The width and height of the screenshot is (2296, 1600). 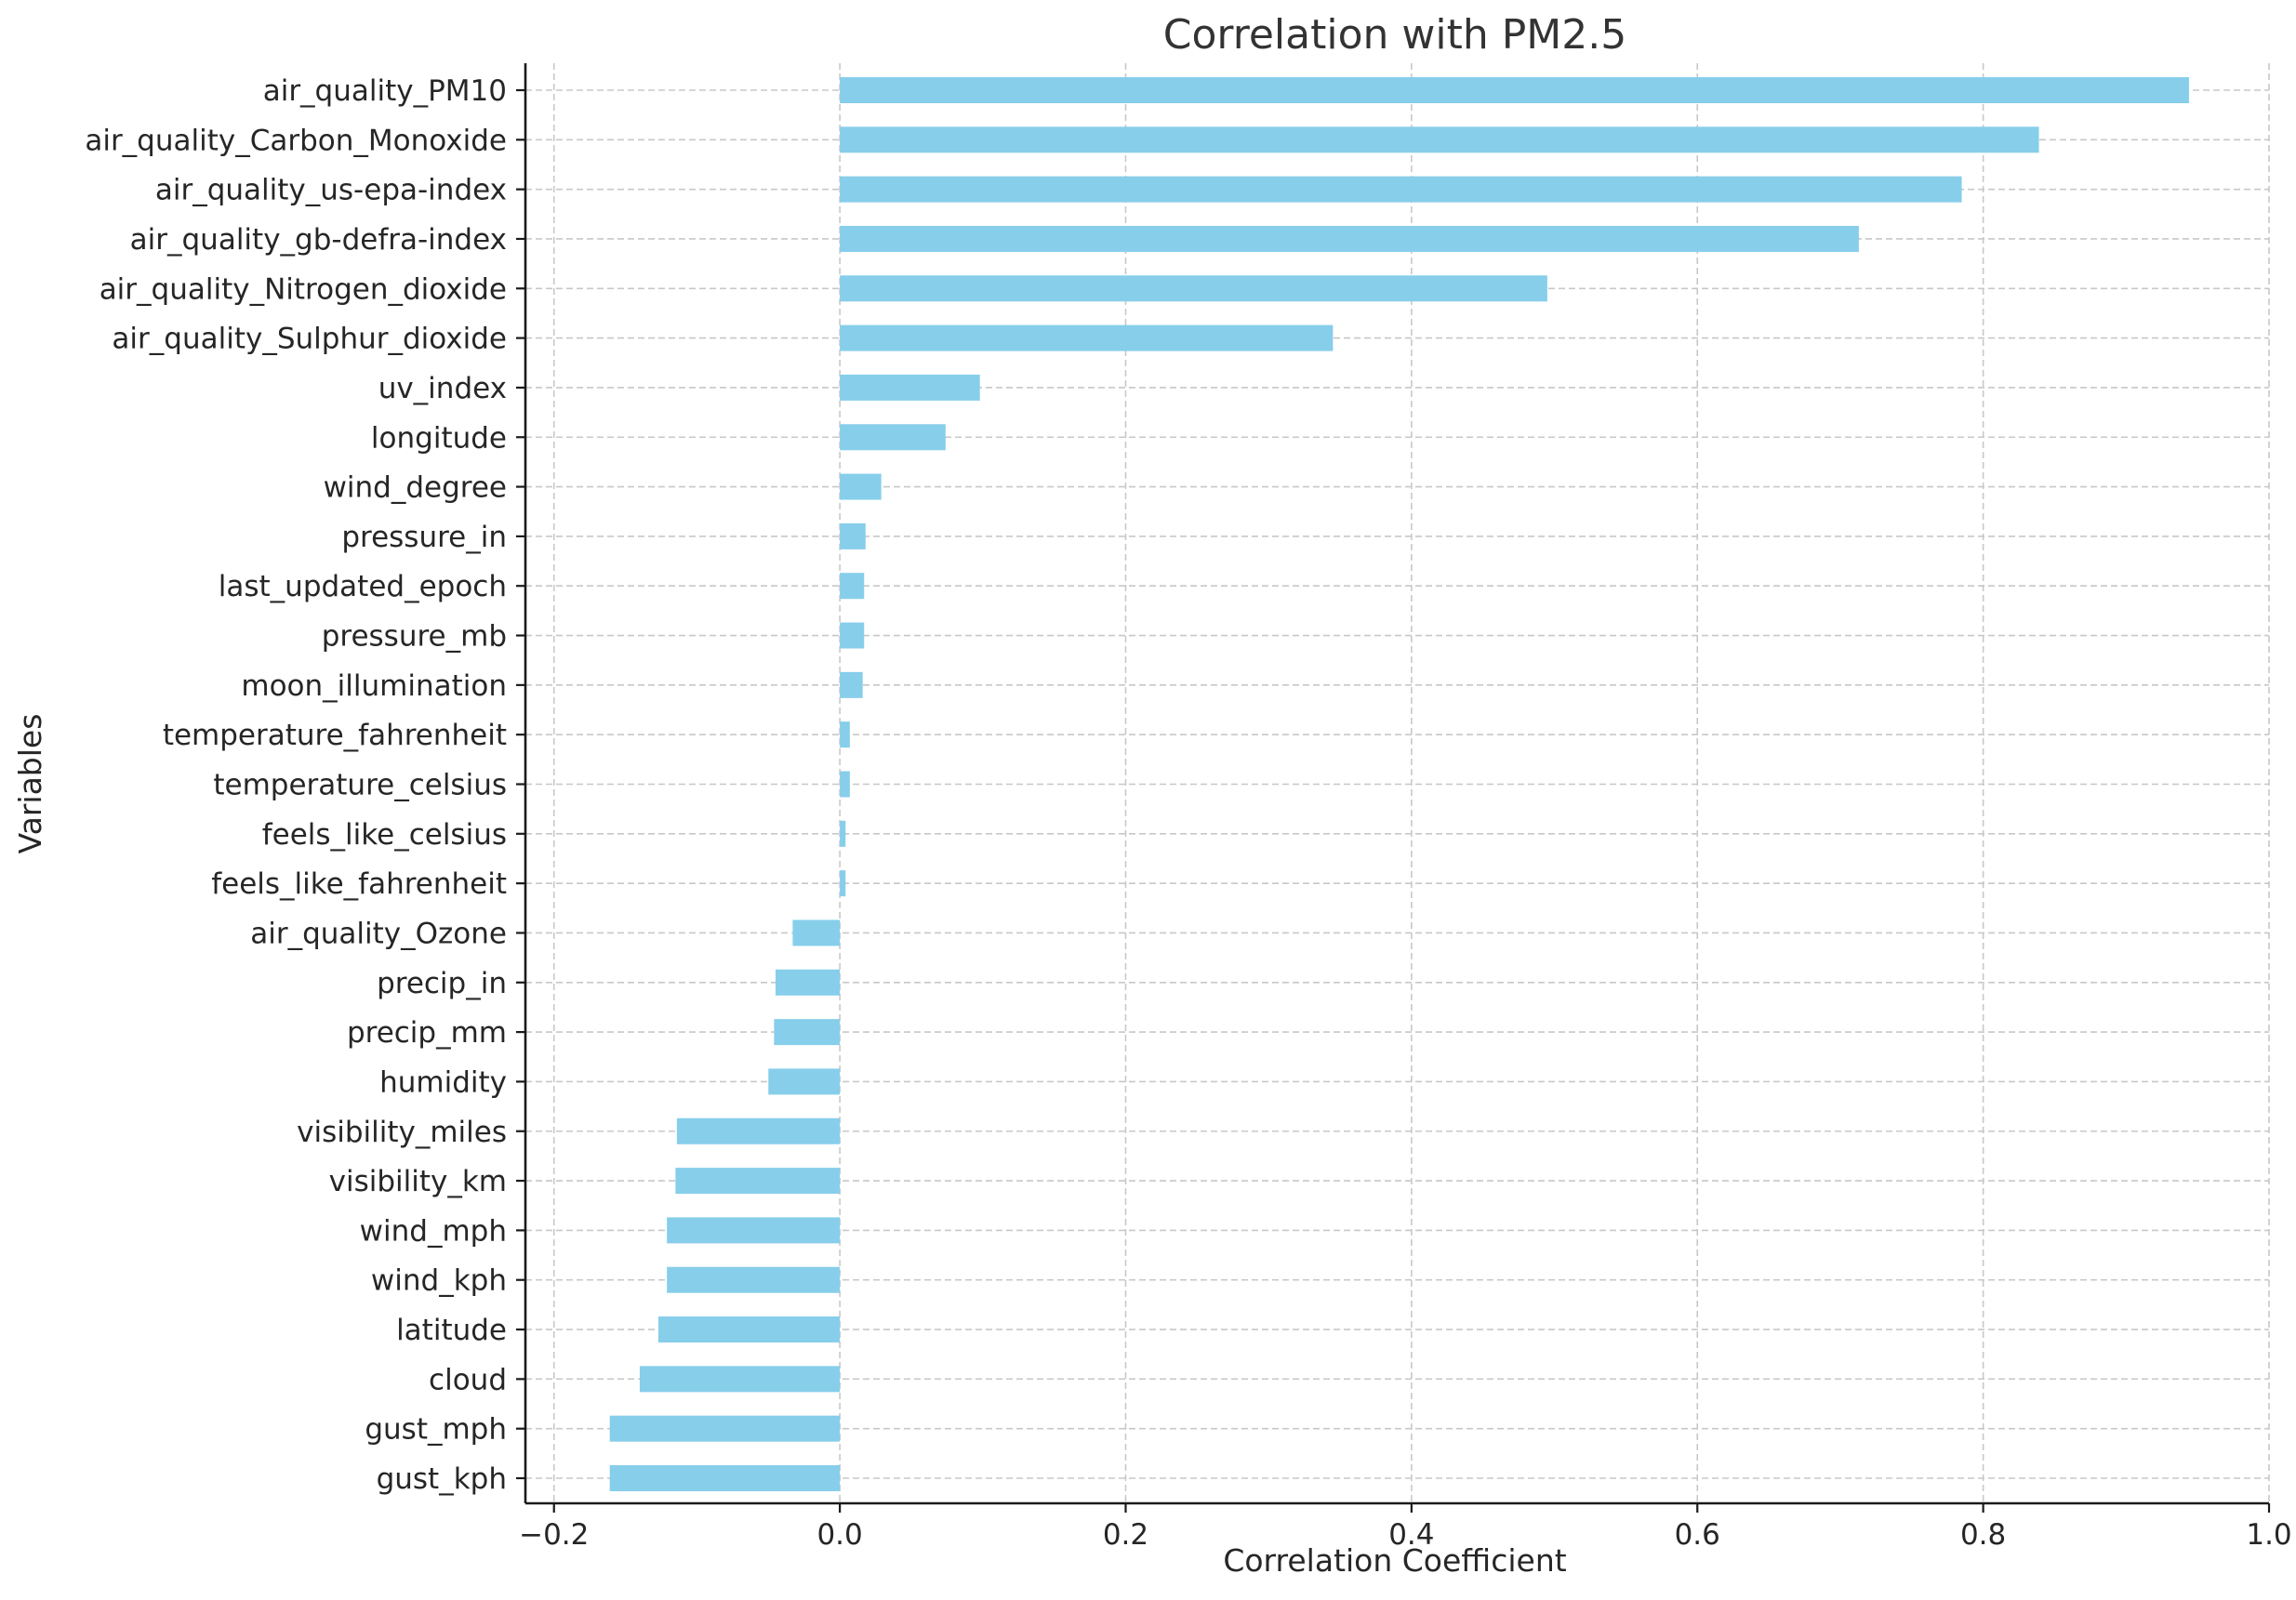 I want to click on bar-longitude, so click(x=893, y=437).